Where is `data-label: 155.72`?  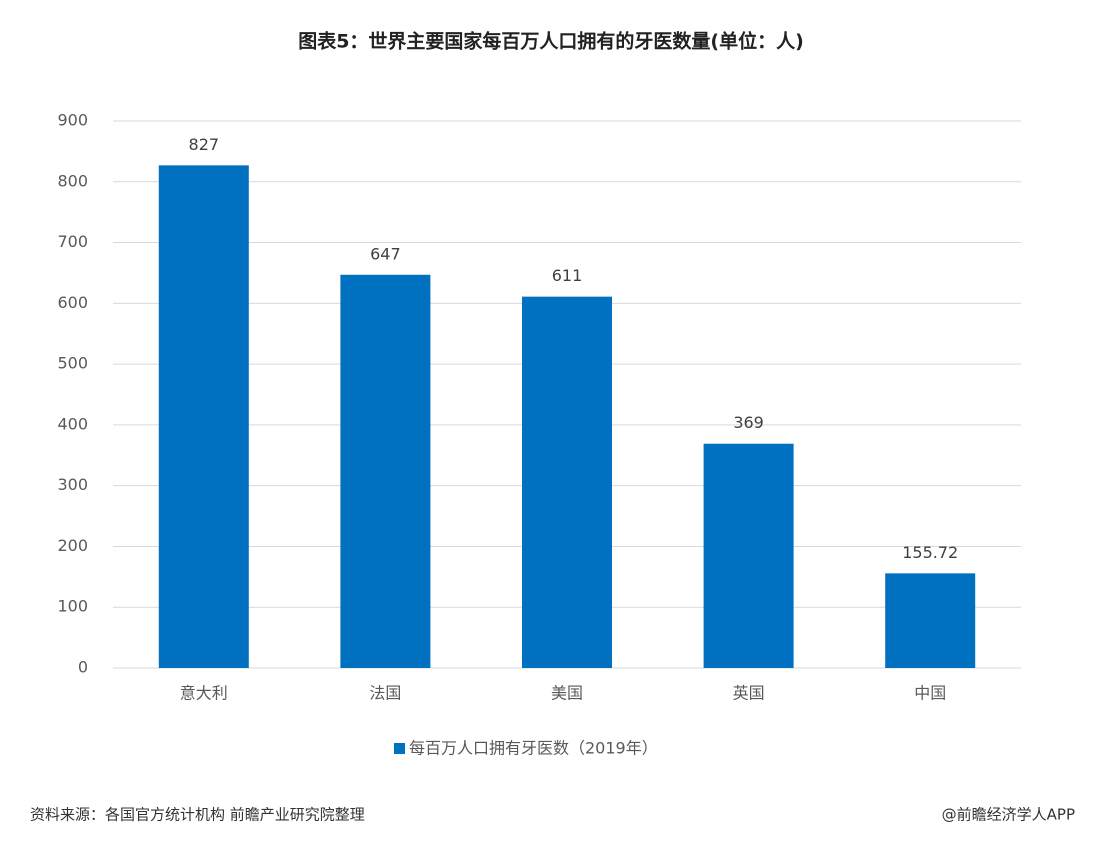
data-label: 155.72 is located at coordinates (930, 552).